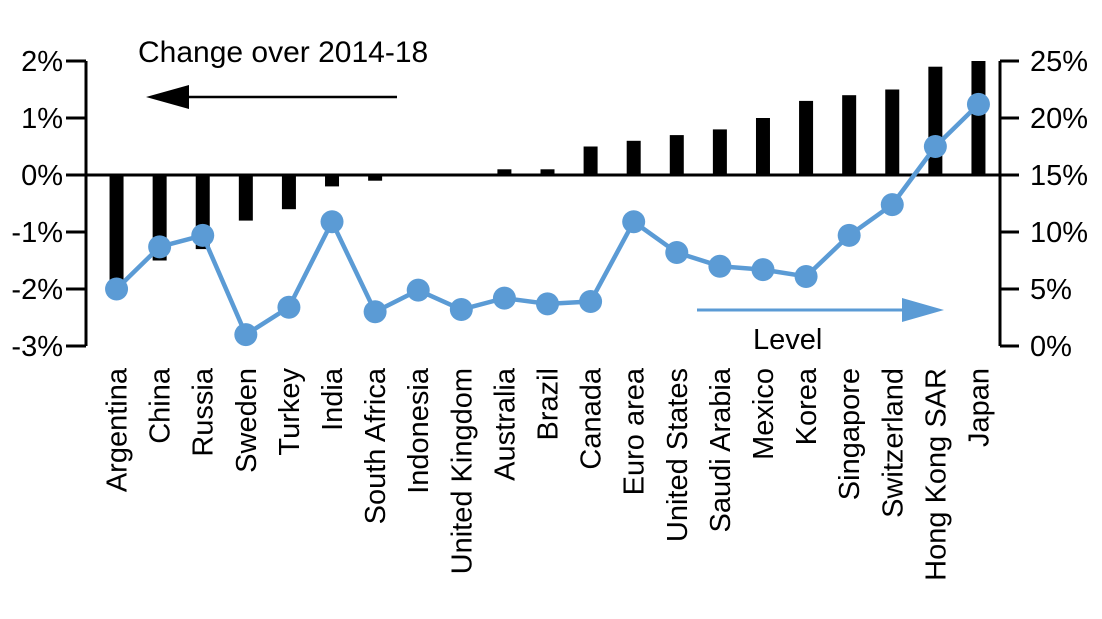 This screenshot has height=619, width=1102. Describe the element at coordinates (419, 430) in the screenshot. I see `x-label-indonesia: Indonesia` at that location.